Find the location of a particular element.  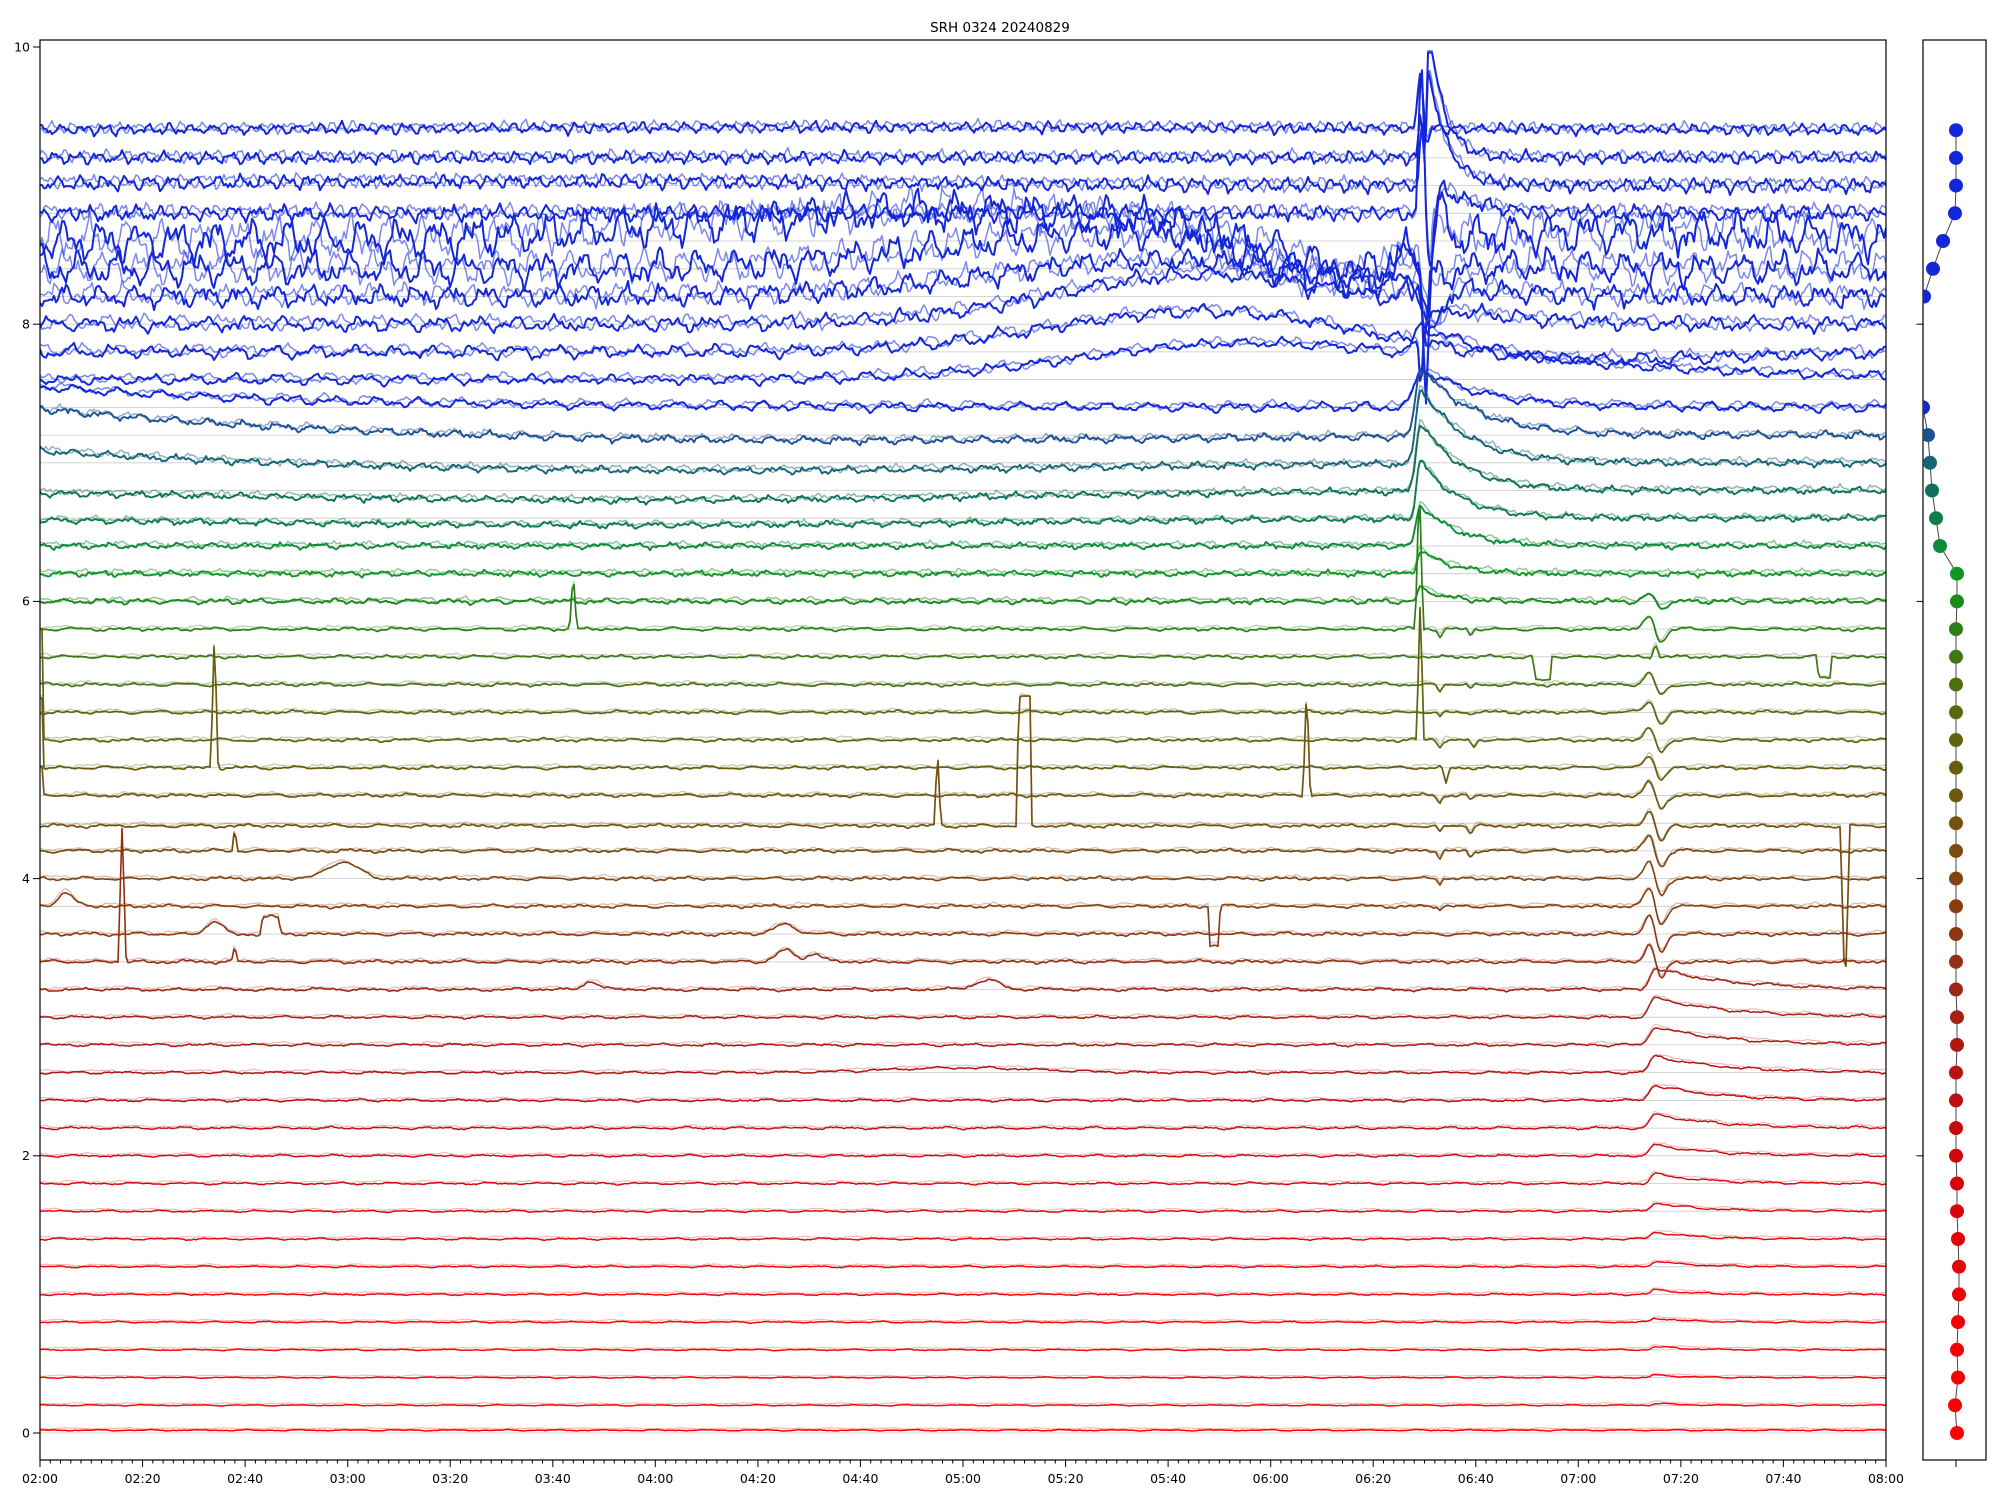

svg-text: 02:40 is located at coordinates (245, 1478).